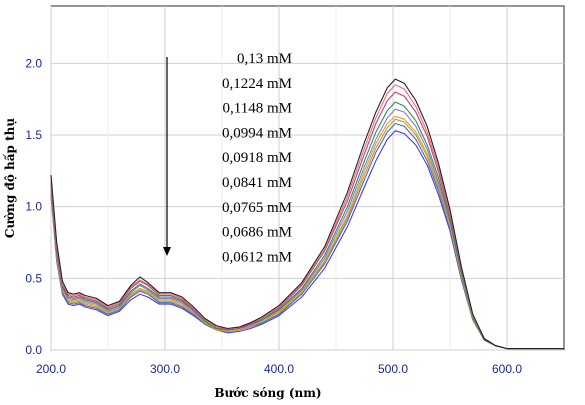  What do you see at coordinates (33, 63) in the screenshot?
I see `y-tick-label: 2.0` at bounding box center [33, 63].